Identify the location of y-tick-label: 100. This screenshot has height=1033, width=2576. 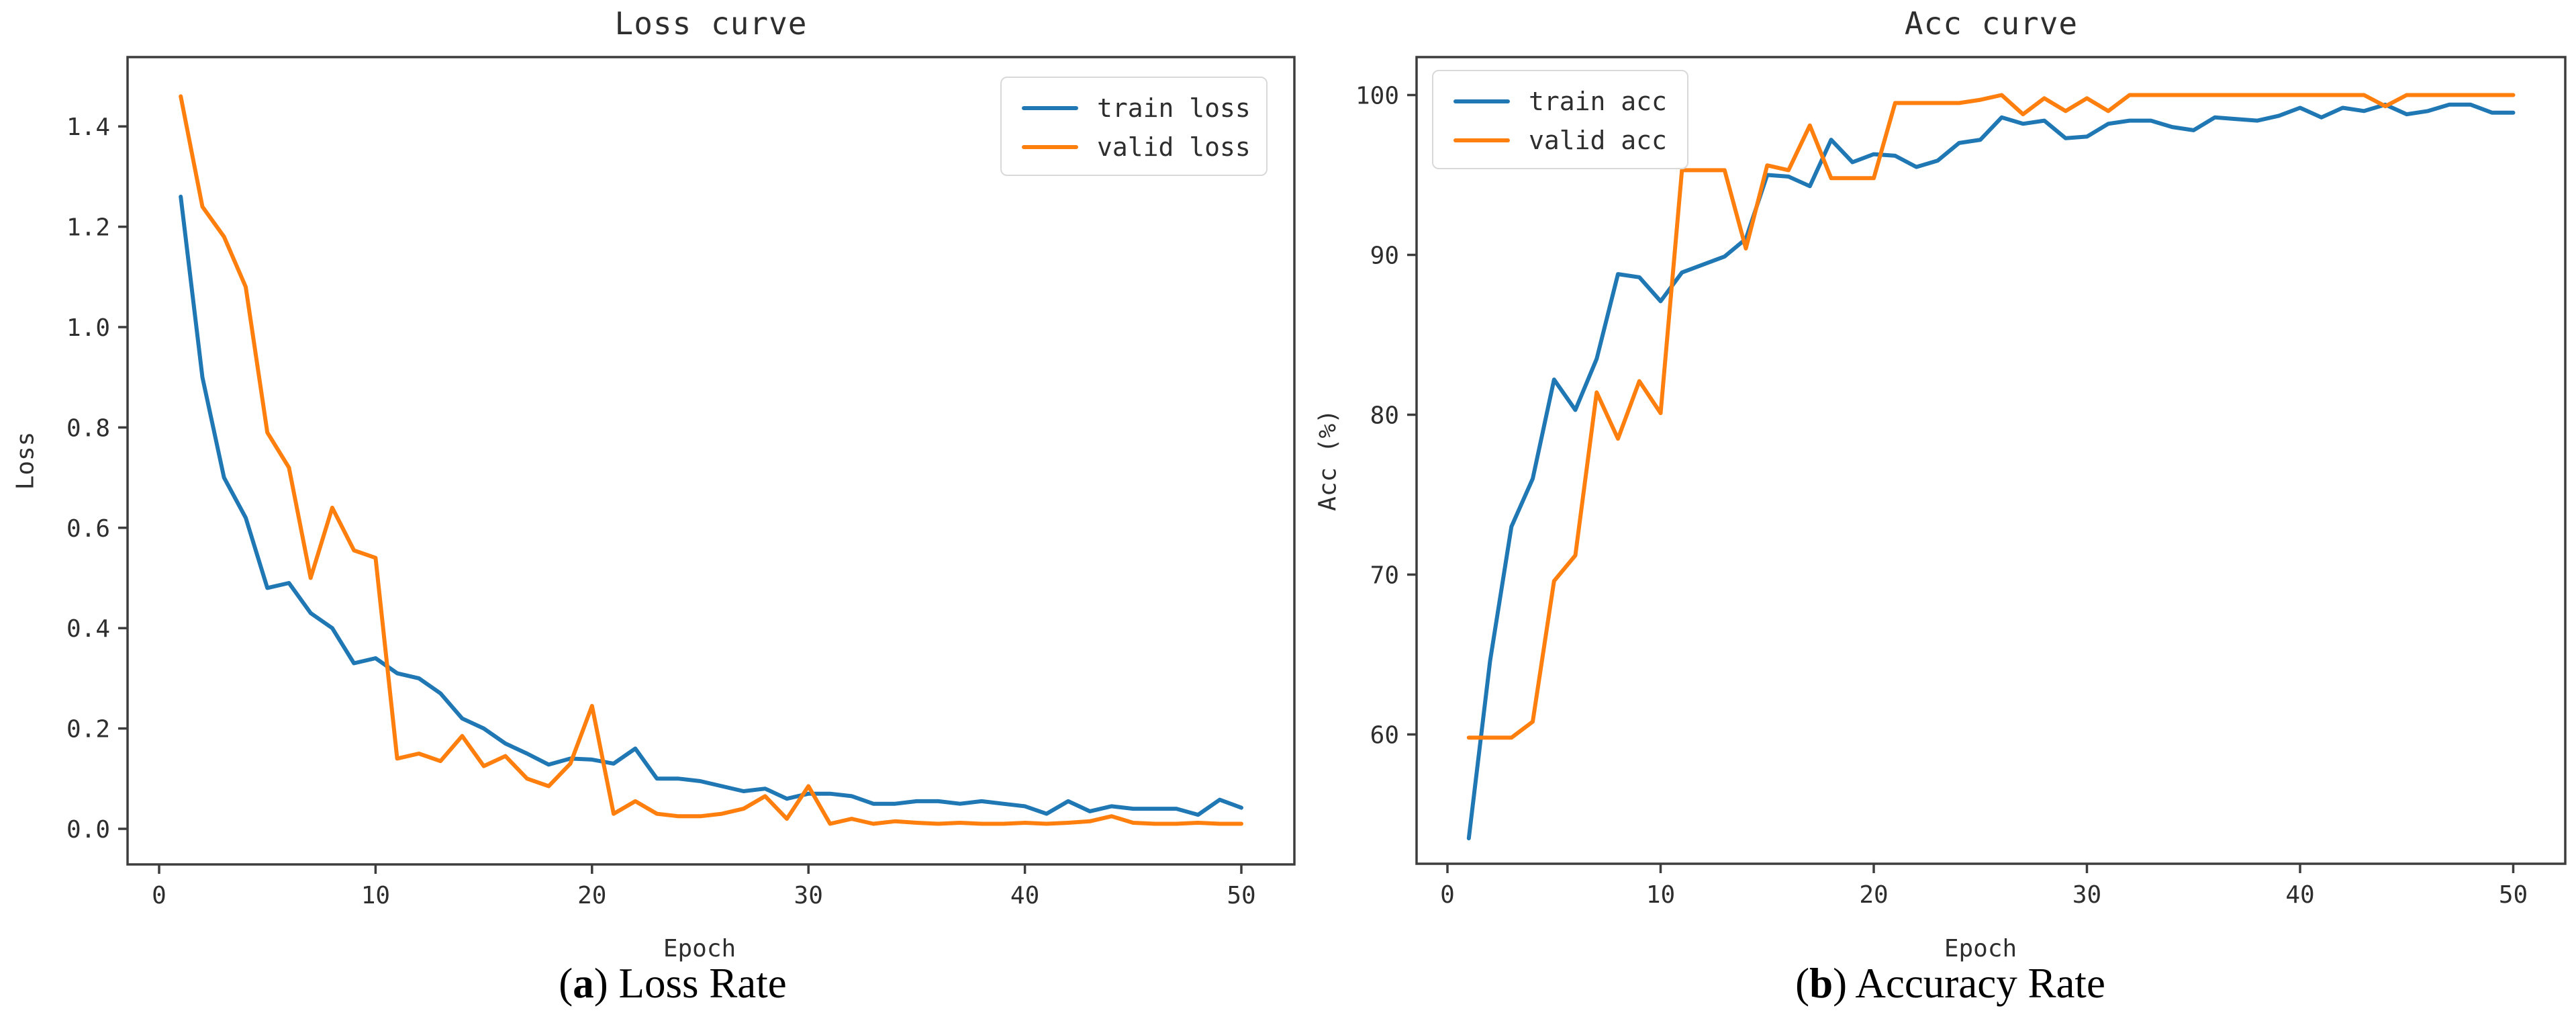
(1377, 96).